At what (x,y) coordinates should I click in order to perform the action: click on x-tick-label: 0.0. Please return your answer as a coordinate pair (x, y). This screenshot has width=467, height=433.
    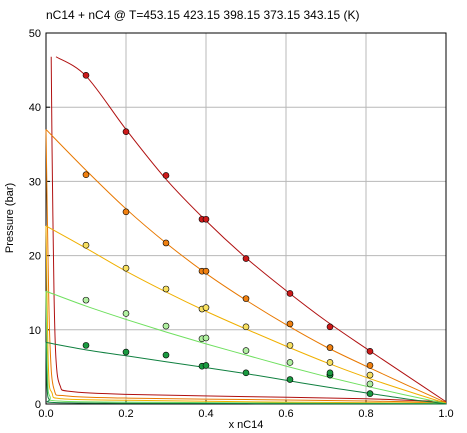
    Looking at the image, I should click on (45, 414).